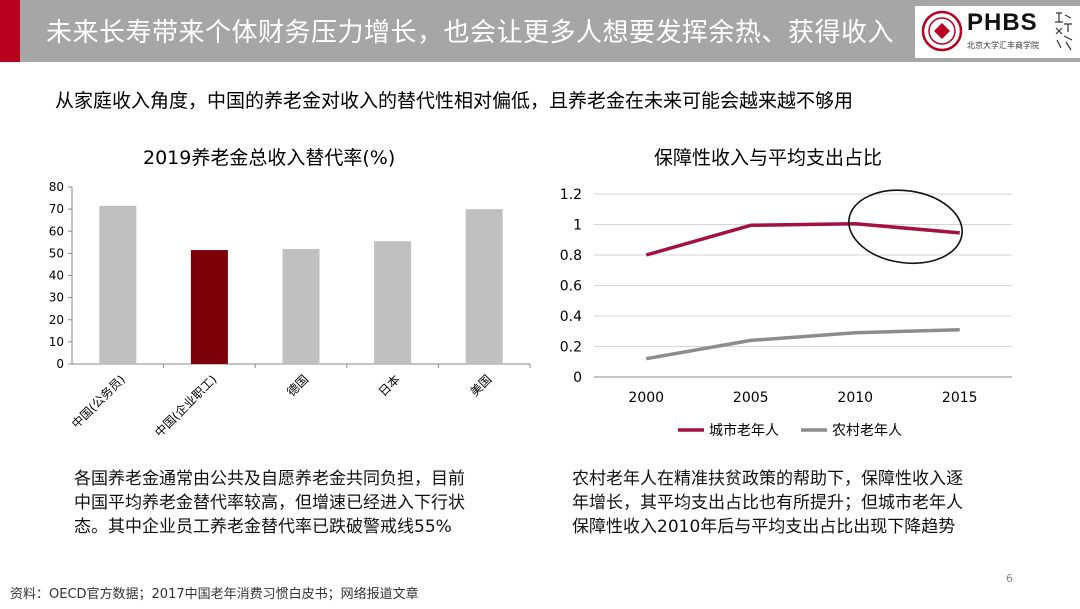 This screenshot has width=1080, height=609. Describe the element at coordinates (942, 31) in the screenshot. I see `university-emblem-icon` at that location.